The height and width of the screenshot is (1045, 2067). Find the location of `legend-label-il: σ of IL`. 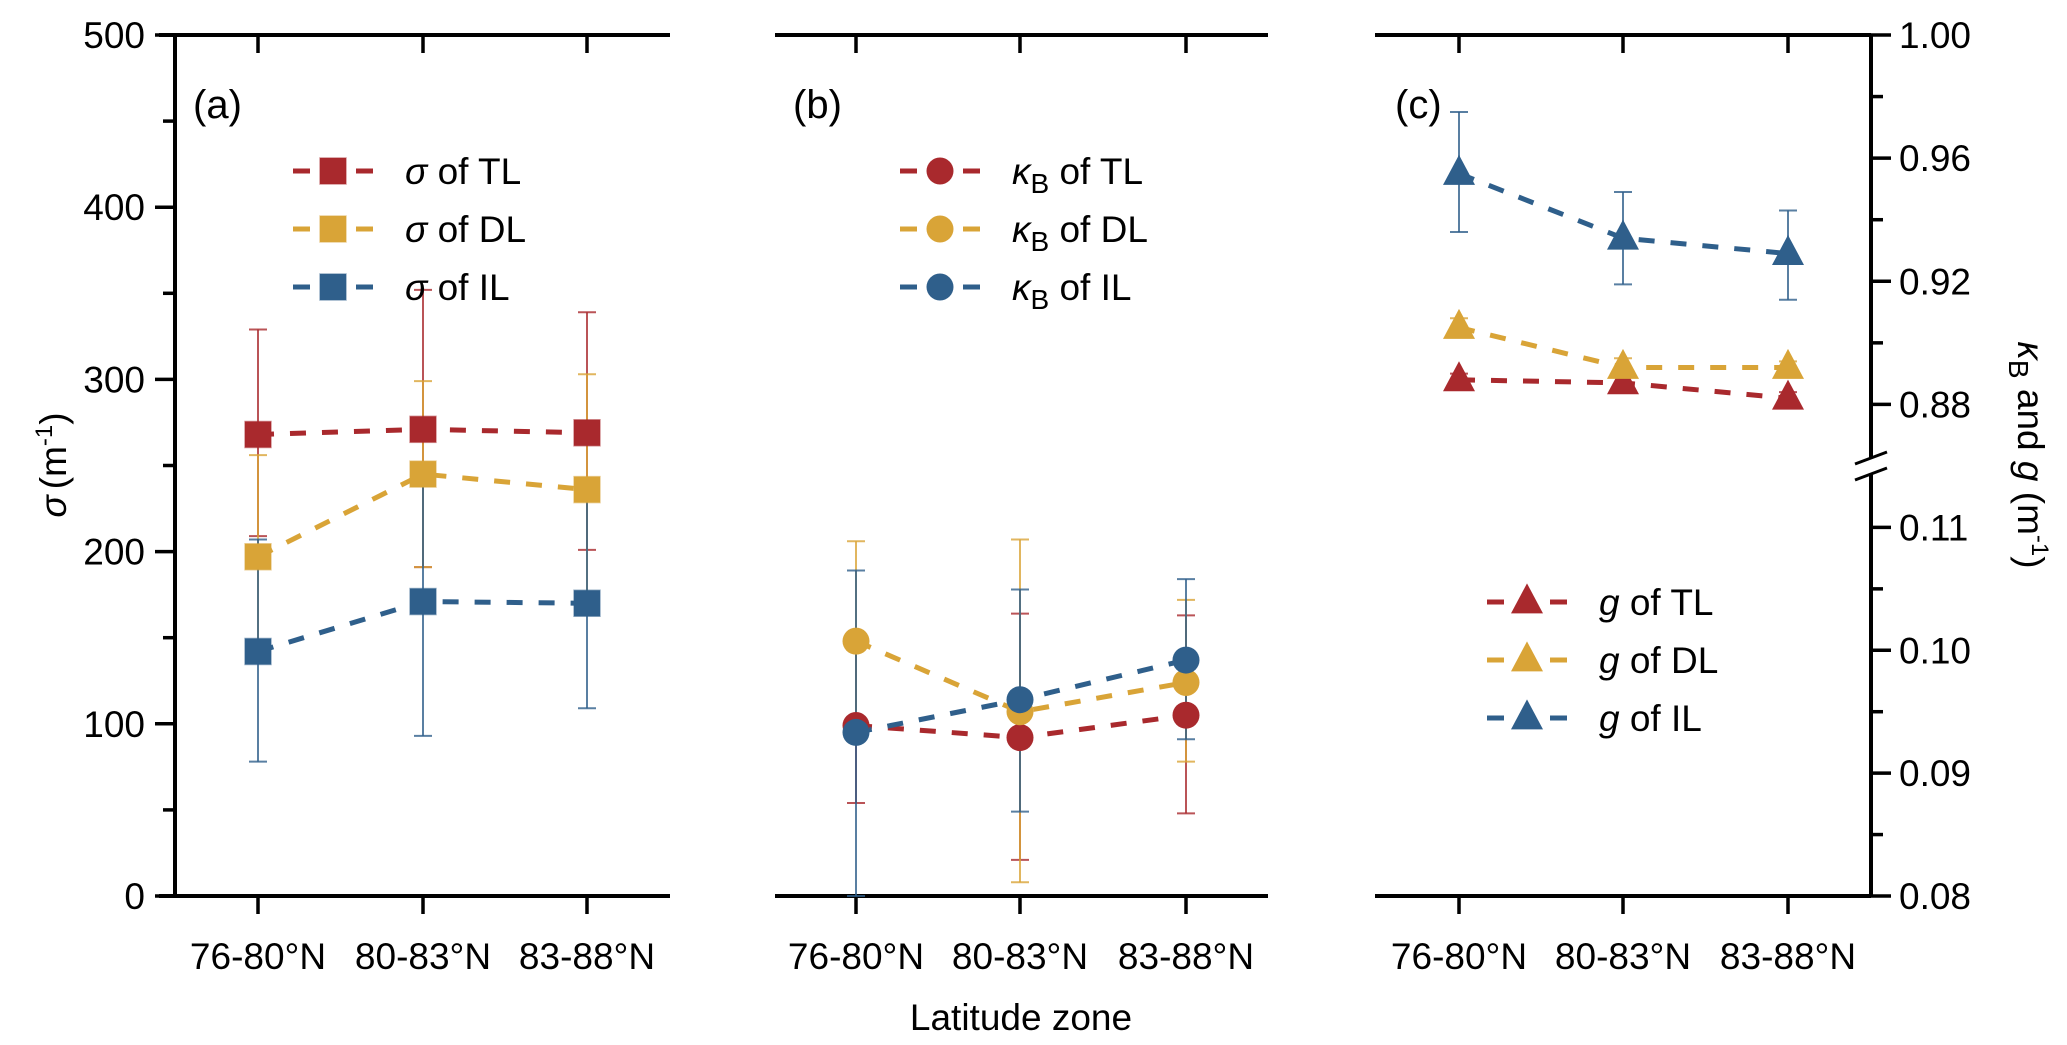

legend-label-il: σ of IL is located at coordinates (457, 287).